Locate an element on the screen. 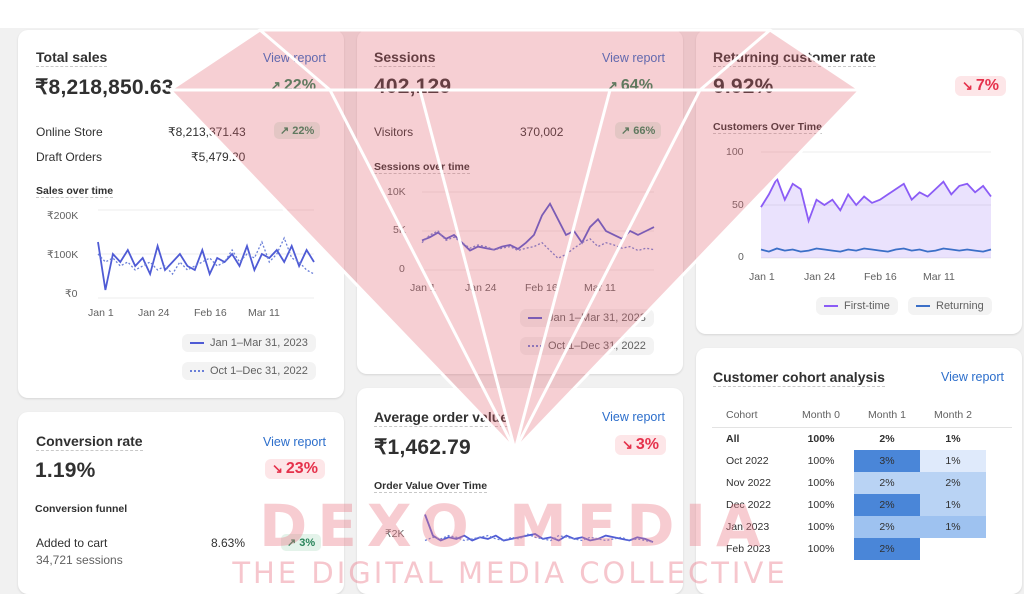  cohort-analysis-title: Customer cohort analysis is located at coordinates (799, 378).